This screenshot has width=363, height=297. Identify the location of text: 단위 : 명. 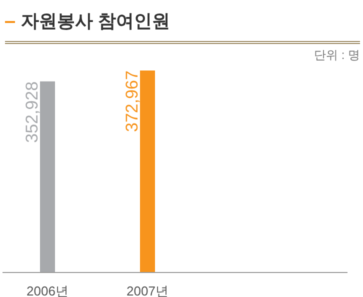
(336, 55).